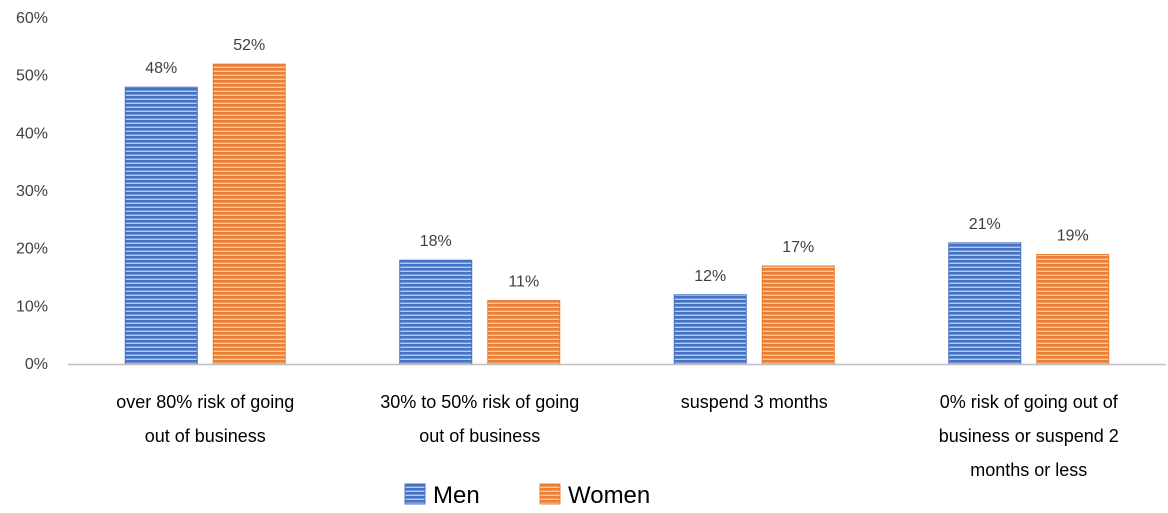 This screenshot has height=513, width=1168. Describe the element at coordinates (609, 495) in the screenshot. I see `legend-label-women: Women` at that location.